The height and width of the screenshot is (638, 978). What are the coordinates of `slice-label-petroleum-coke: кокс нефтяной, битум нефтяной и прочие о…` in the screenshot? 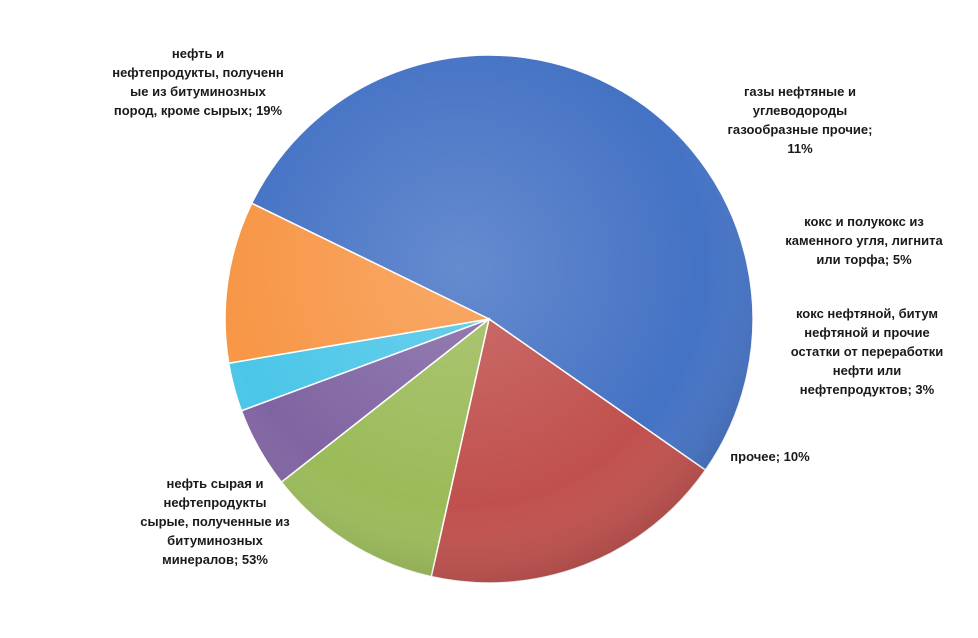 It's located at (867, 351).